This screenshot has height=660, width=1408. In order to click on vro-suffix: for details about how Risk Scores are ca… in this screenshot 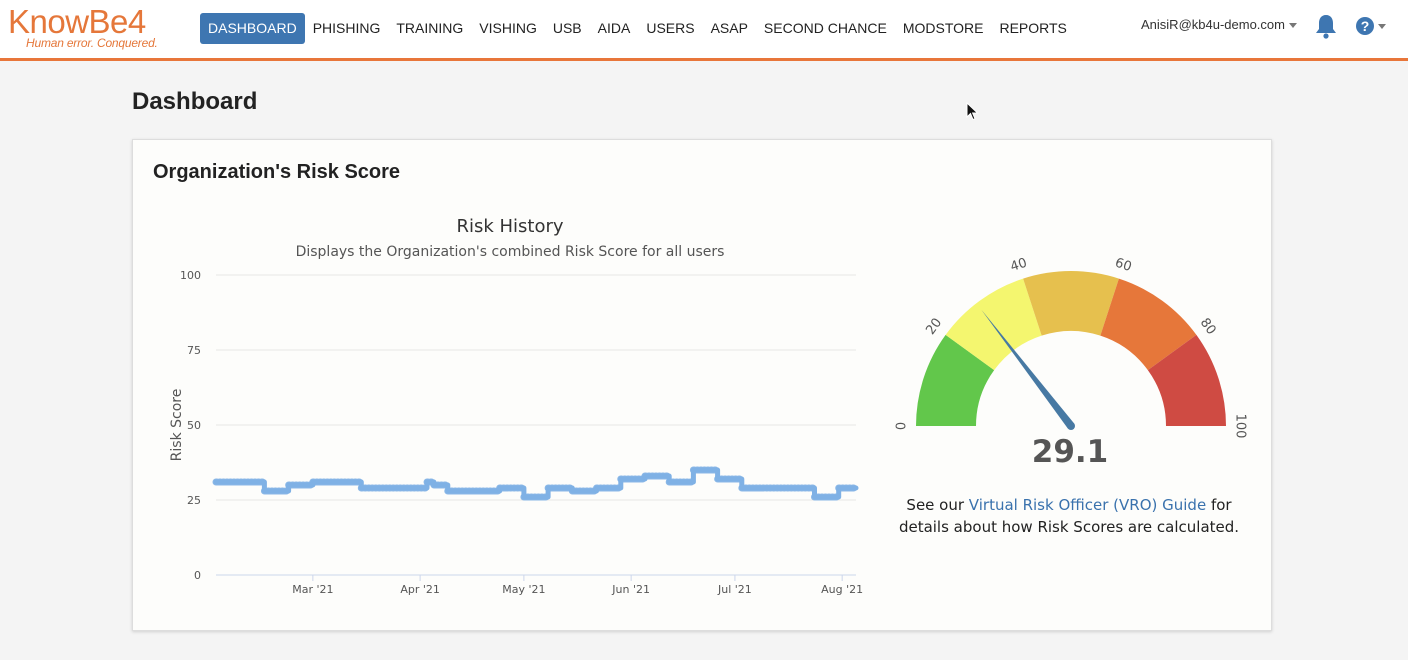, I will do `click(1069, 516)`.